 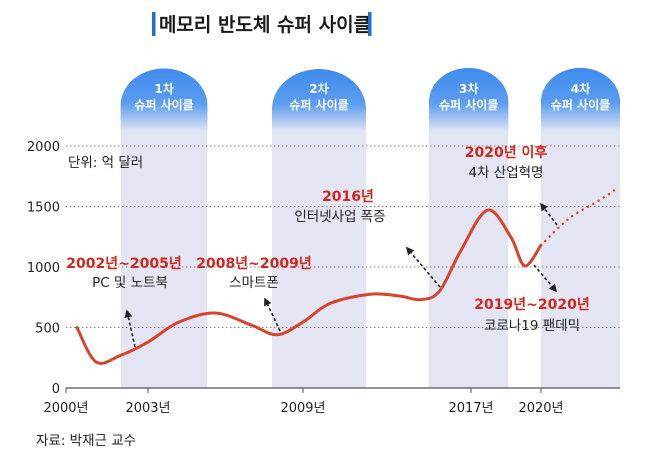 What do you see at coordinates (43, 147) in the screenshot?
I see `y-tick-label: 2000` at bounding box center [43, 147].